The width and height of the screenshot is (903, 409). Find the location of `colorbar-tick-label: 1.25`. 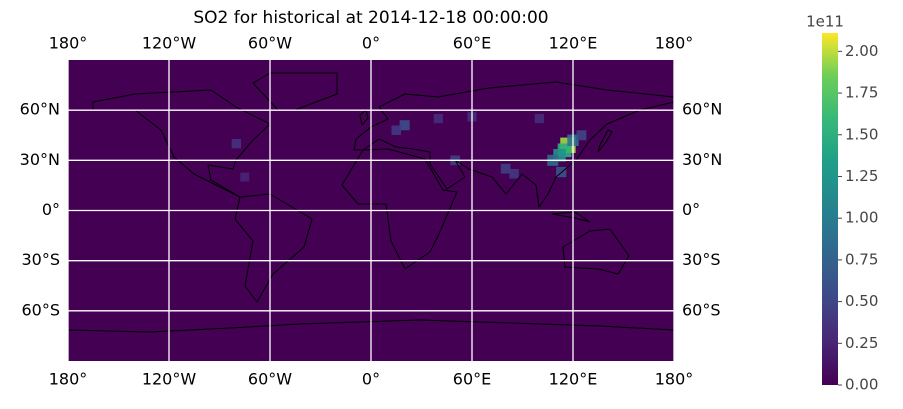

colorbar-tick-label: 1.25 is located at coordinates (861, 176).